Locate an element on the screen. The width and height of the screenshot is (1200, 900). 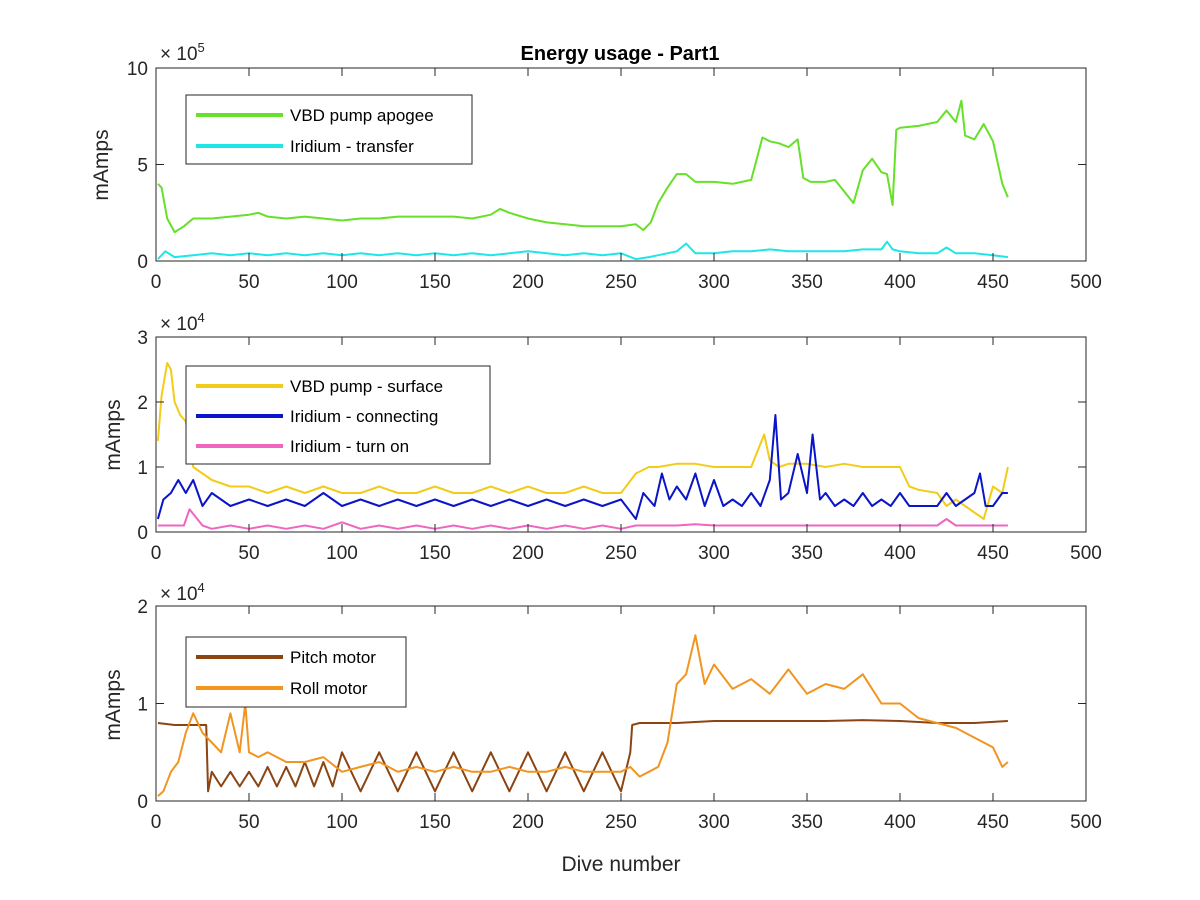
panel-1-xtick-label-200: 200 is located at coordinates (528, 282).